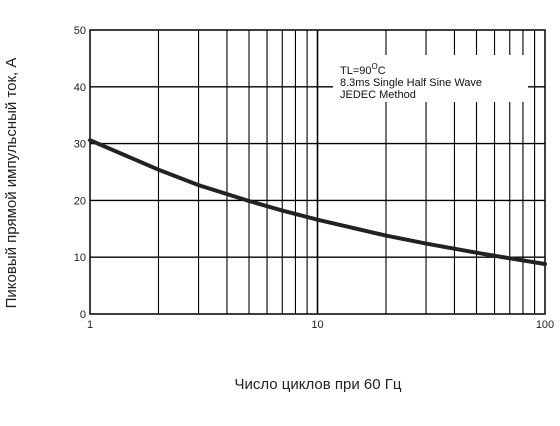  What do you see at coordinates (545, 325) in the screenshot?
I see `x-tick-label: 100` at bounding box center [545, 325].